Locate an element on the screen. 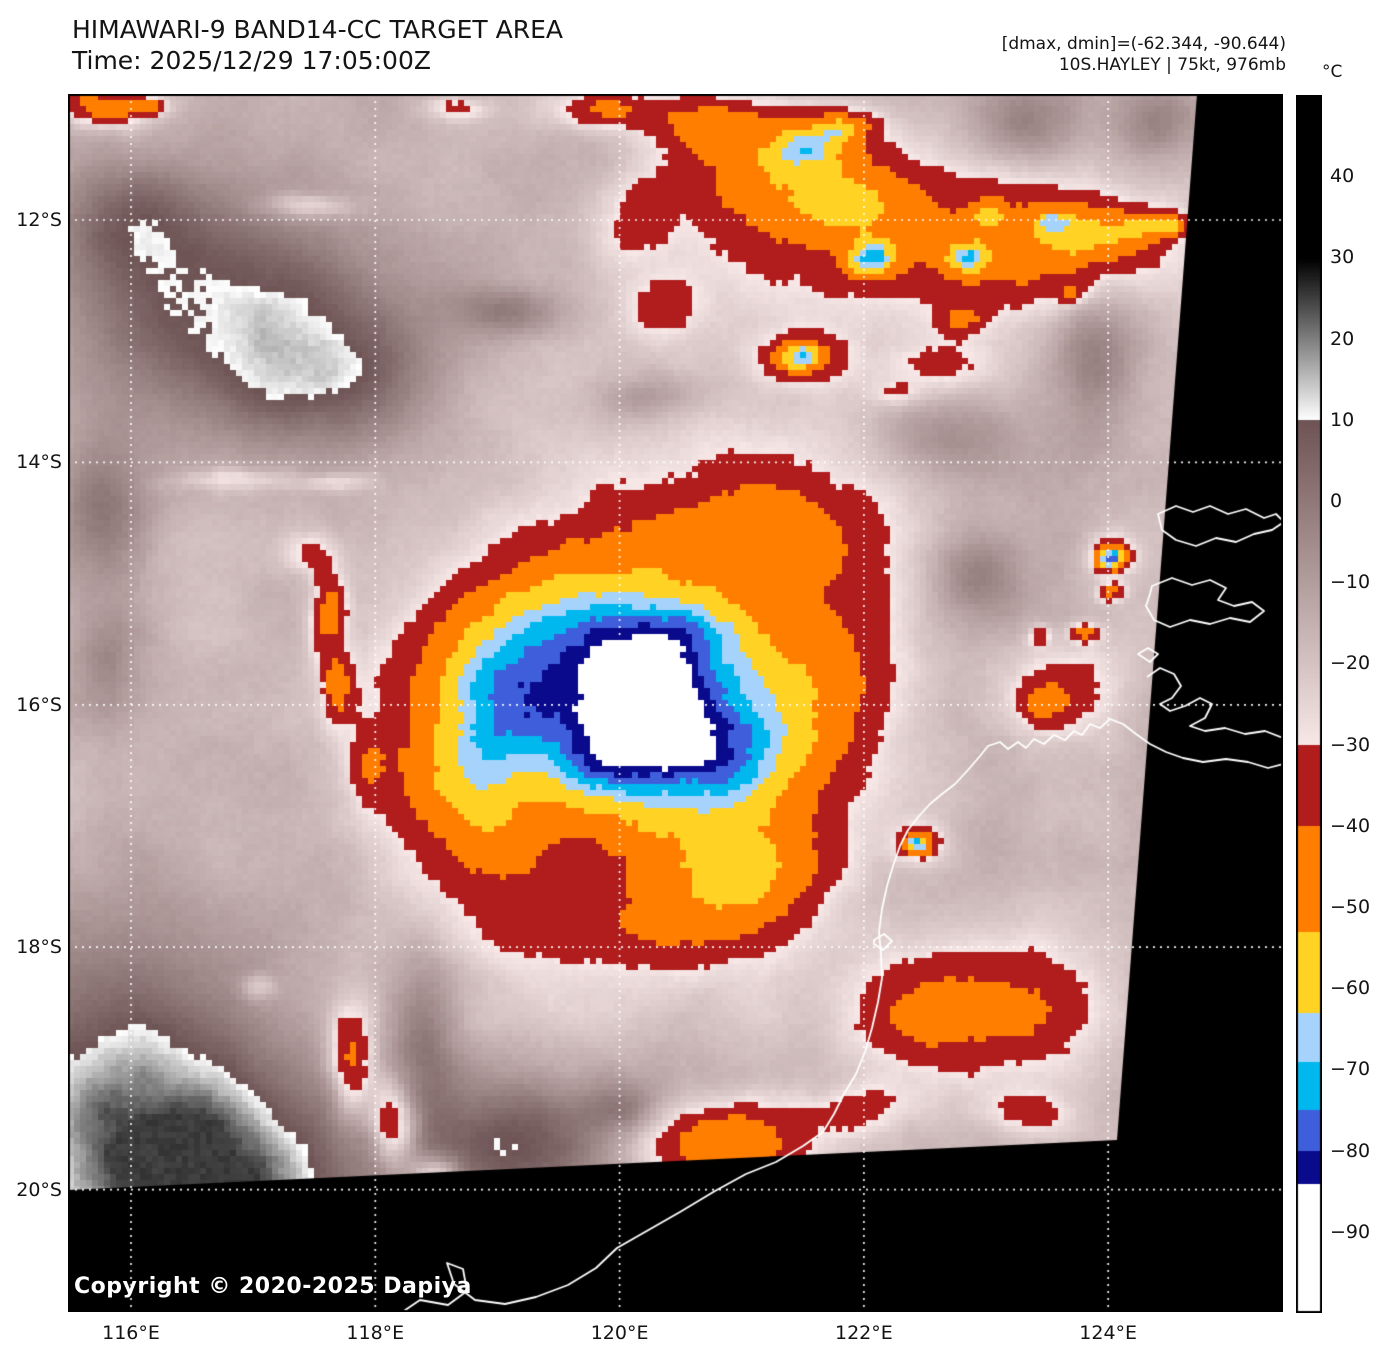 Image resolution: width=1388 pixels, height=1359 pixels. x-axis-tick-label: 124°E is located at coordinates (1108, 1333).